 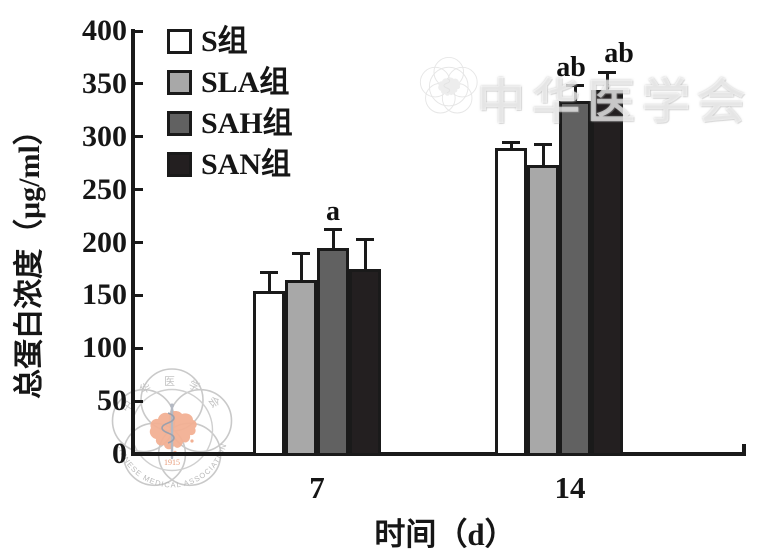 What do you see at coordinates (445, 534) in the screenshot?
I see `x-axis-title: 时间（d）` at bounding box center [445, 534].